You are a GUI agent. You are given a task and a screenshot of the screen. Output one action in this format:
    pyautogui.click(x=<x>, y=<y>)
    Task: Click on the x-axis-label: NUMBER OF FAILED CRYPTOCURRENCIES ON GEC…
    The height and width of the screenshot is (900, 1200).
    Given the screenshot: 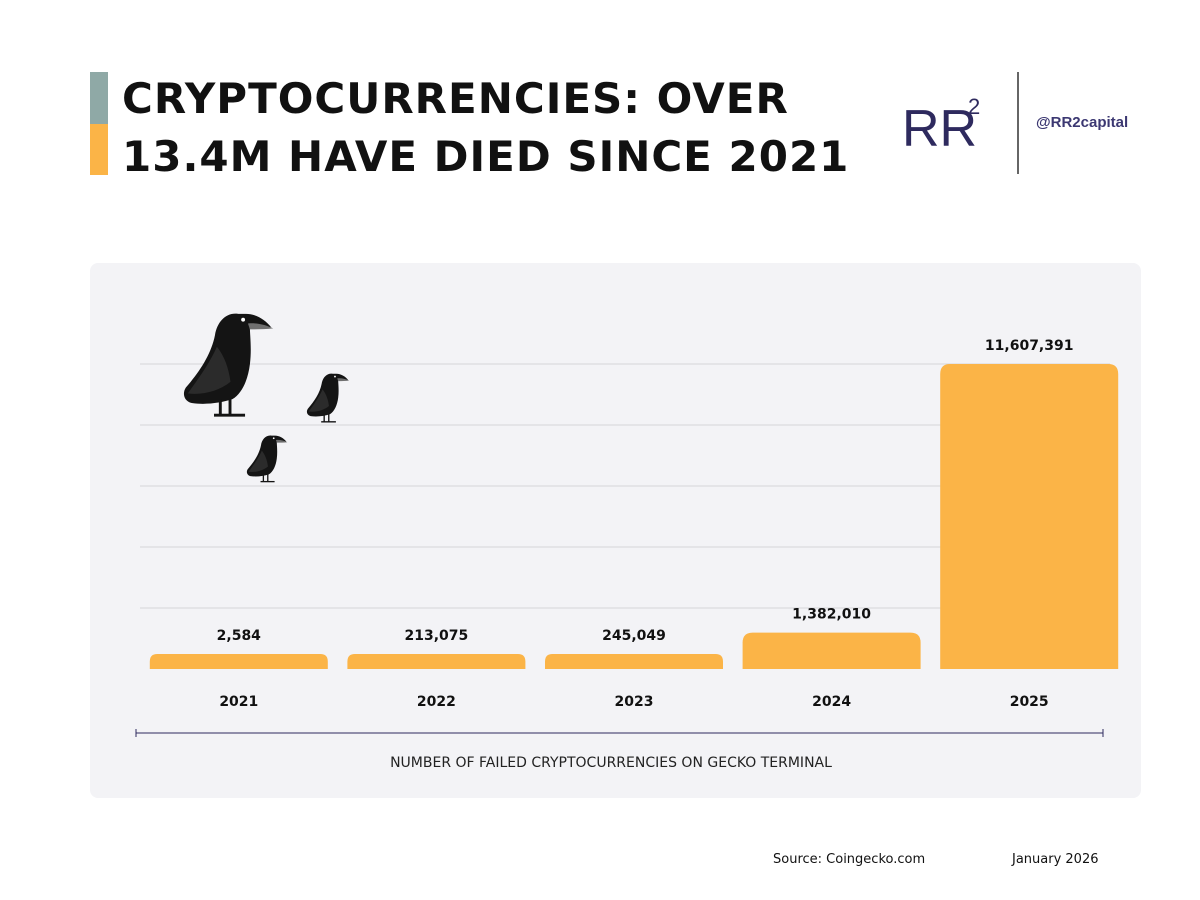 What is the action you would take?
    pyautogui.click(x=611, y=763)
    